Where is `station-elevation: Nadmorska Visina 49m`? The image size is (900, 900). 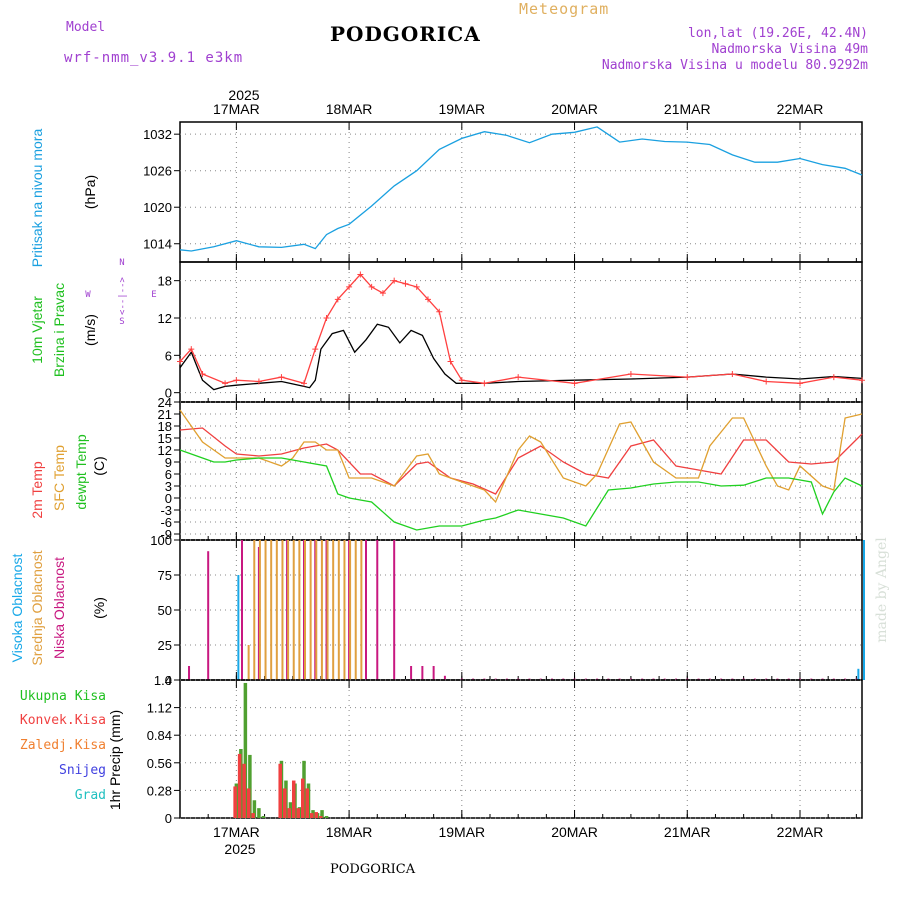
station-elevation: Nadmorska Visina 49m is located at coordinates (789, 49).